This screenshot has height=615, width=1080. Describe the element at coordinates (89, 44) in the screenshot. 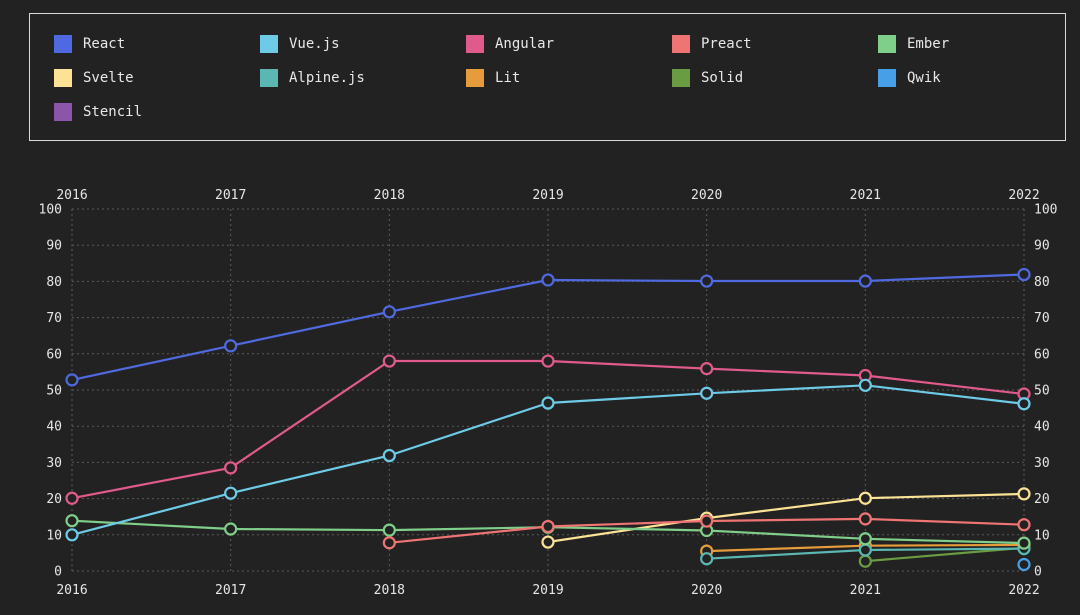

I see `legend-item-react: React` at that location.